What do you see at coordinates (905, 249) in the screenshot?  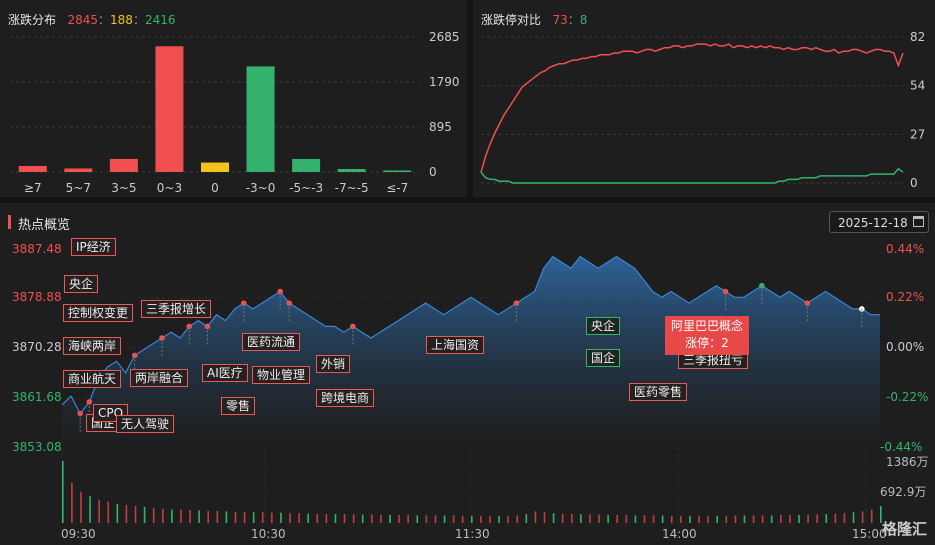 I see `right-axis-top: 0.44%` at bounding box center [905, 249].